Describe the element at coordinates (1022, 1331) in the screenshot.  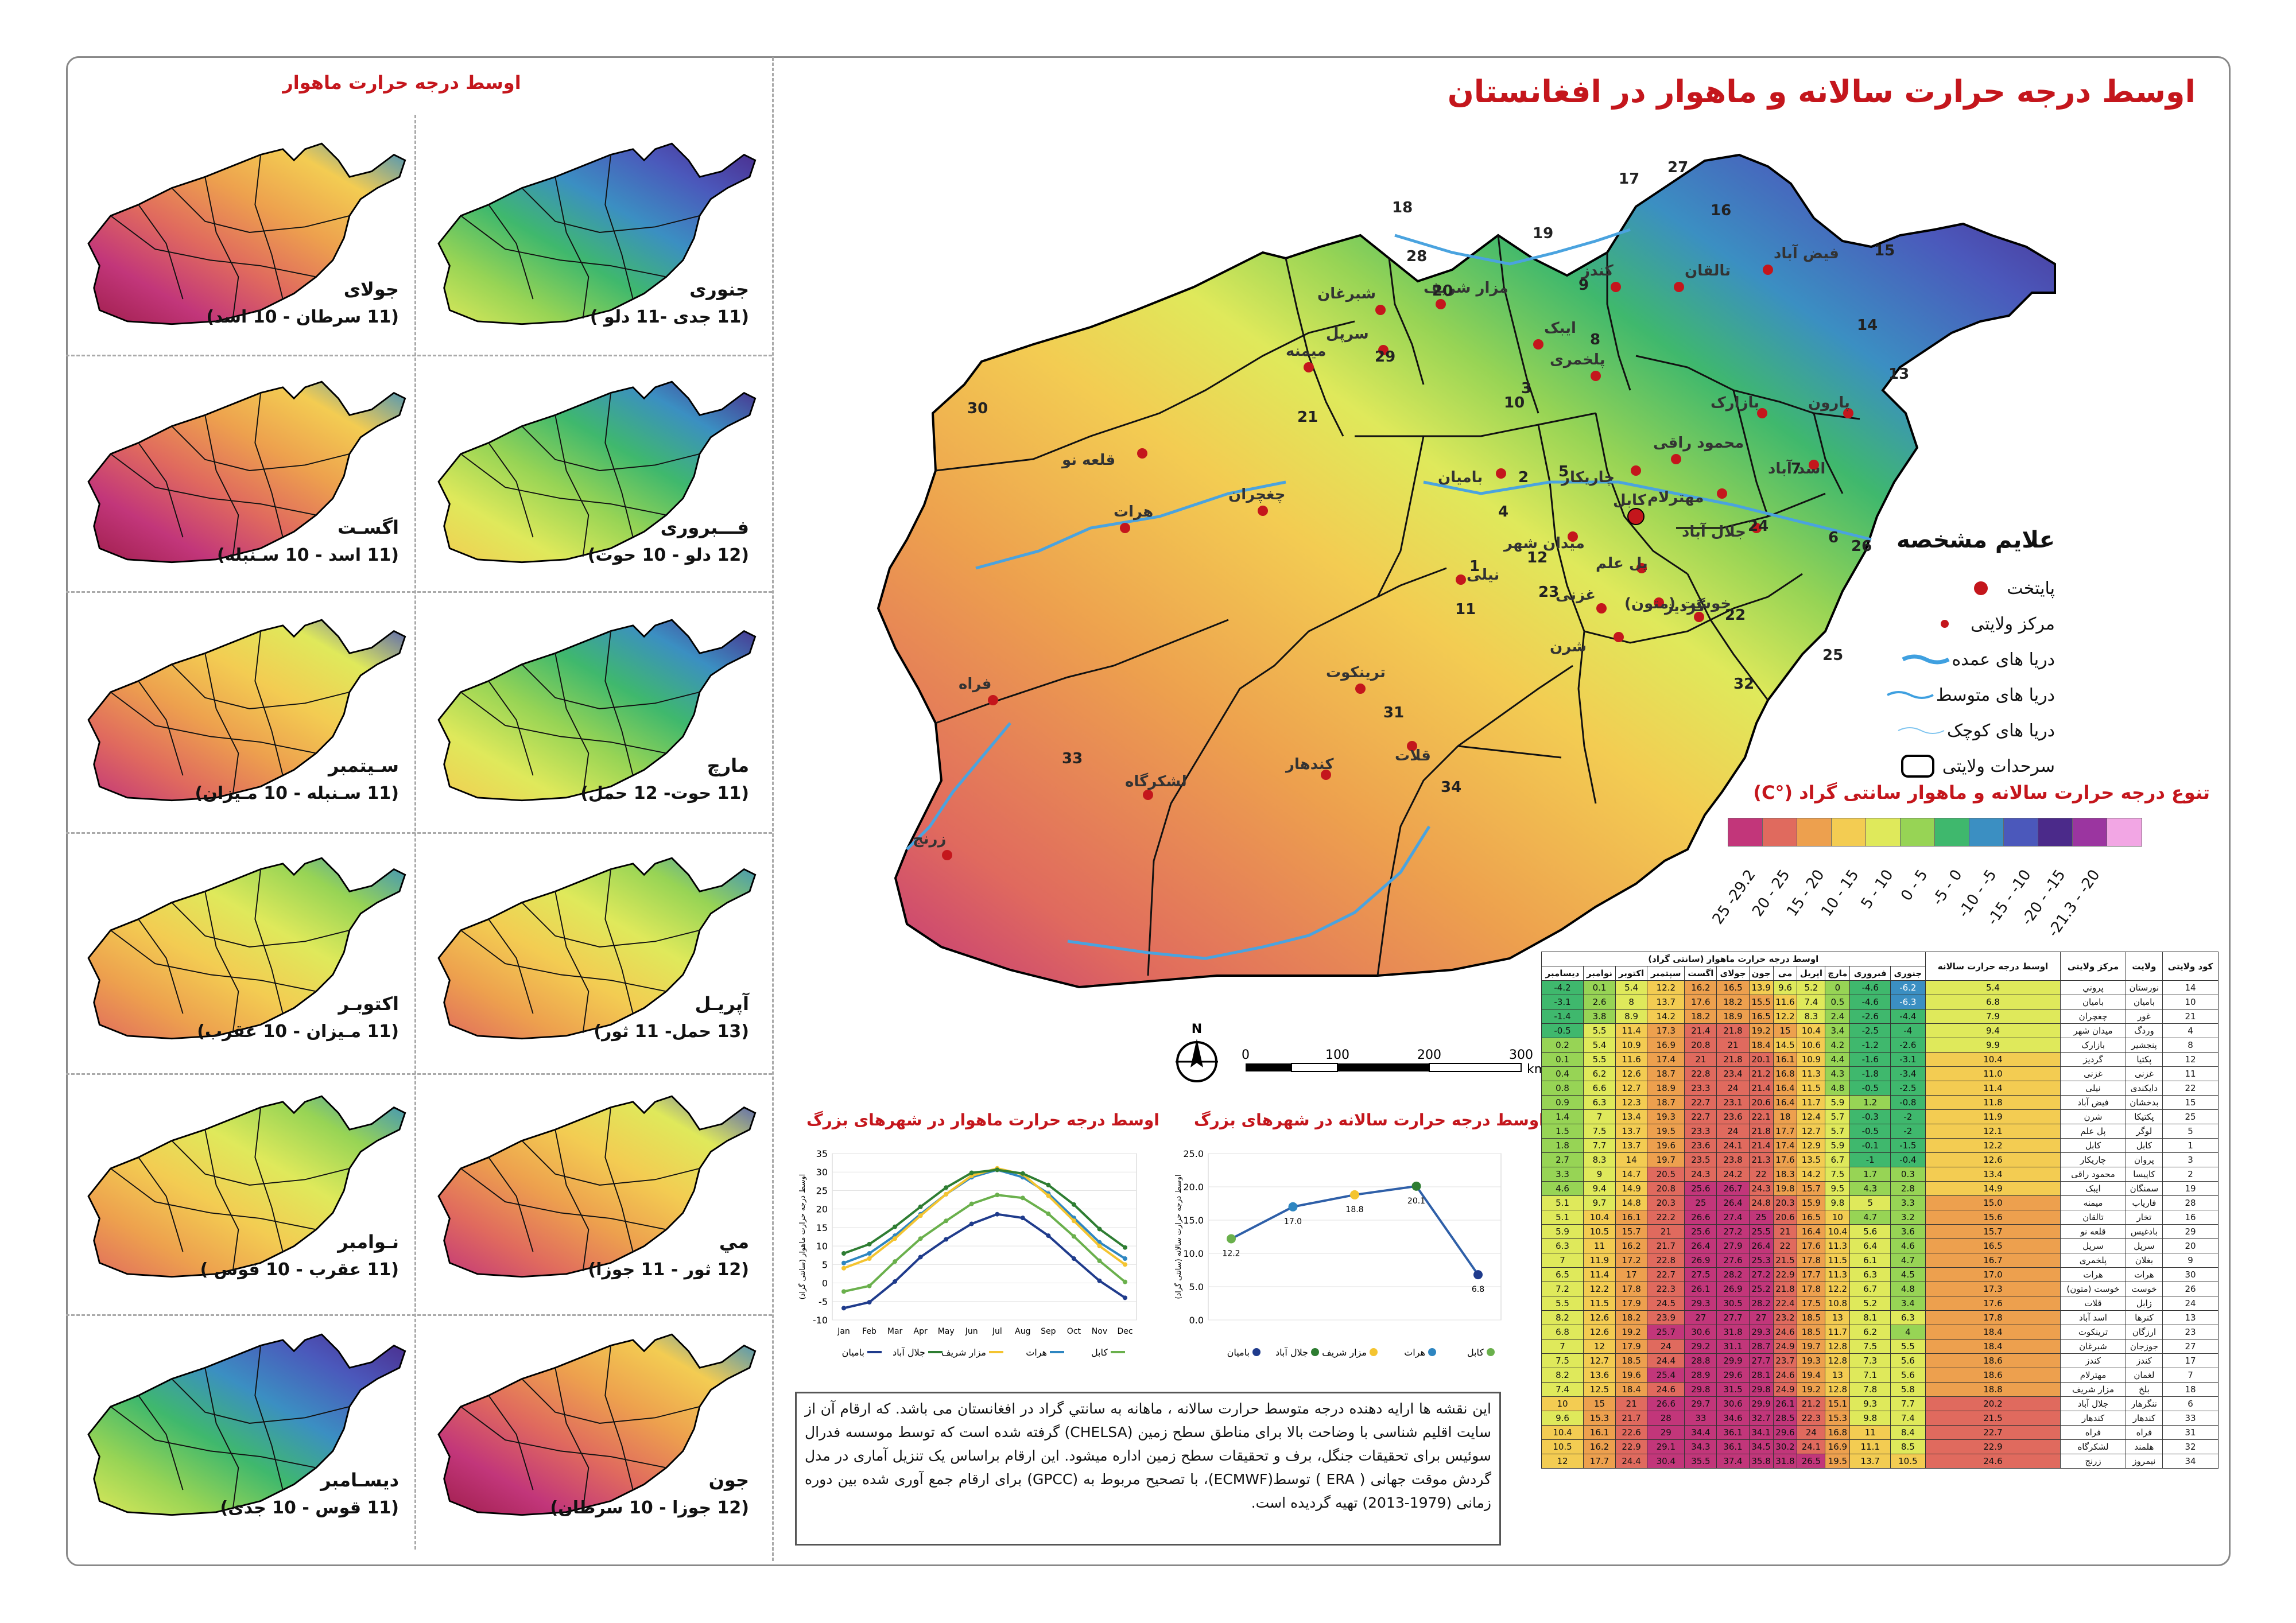
I see `x-tick-label: Aug` at that location.